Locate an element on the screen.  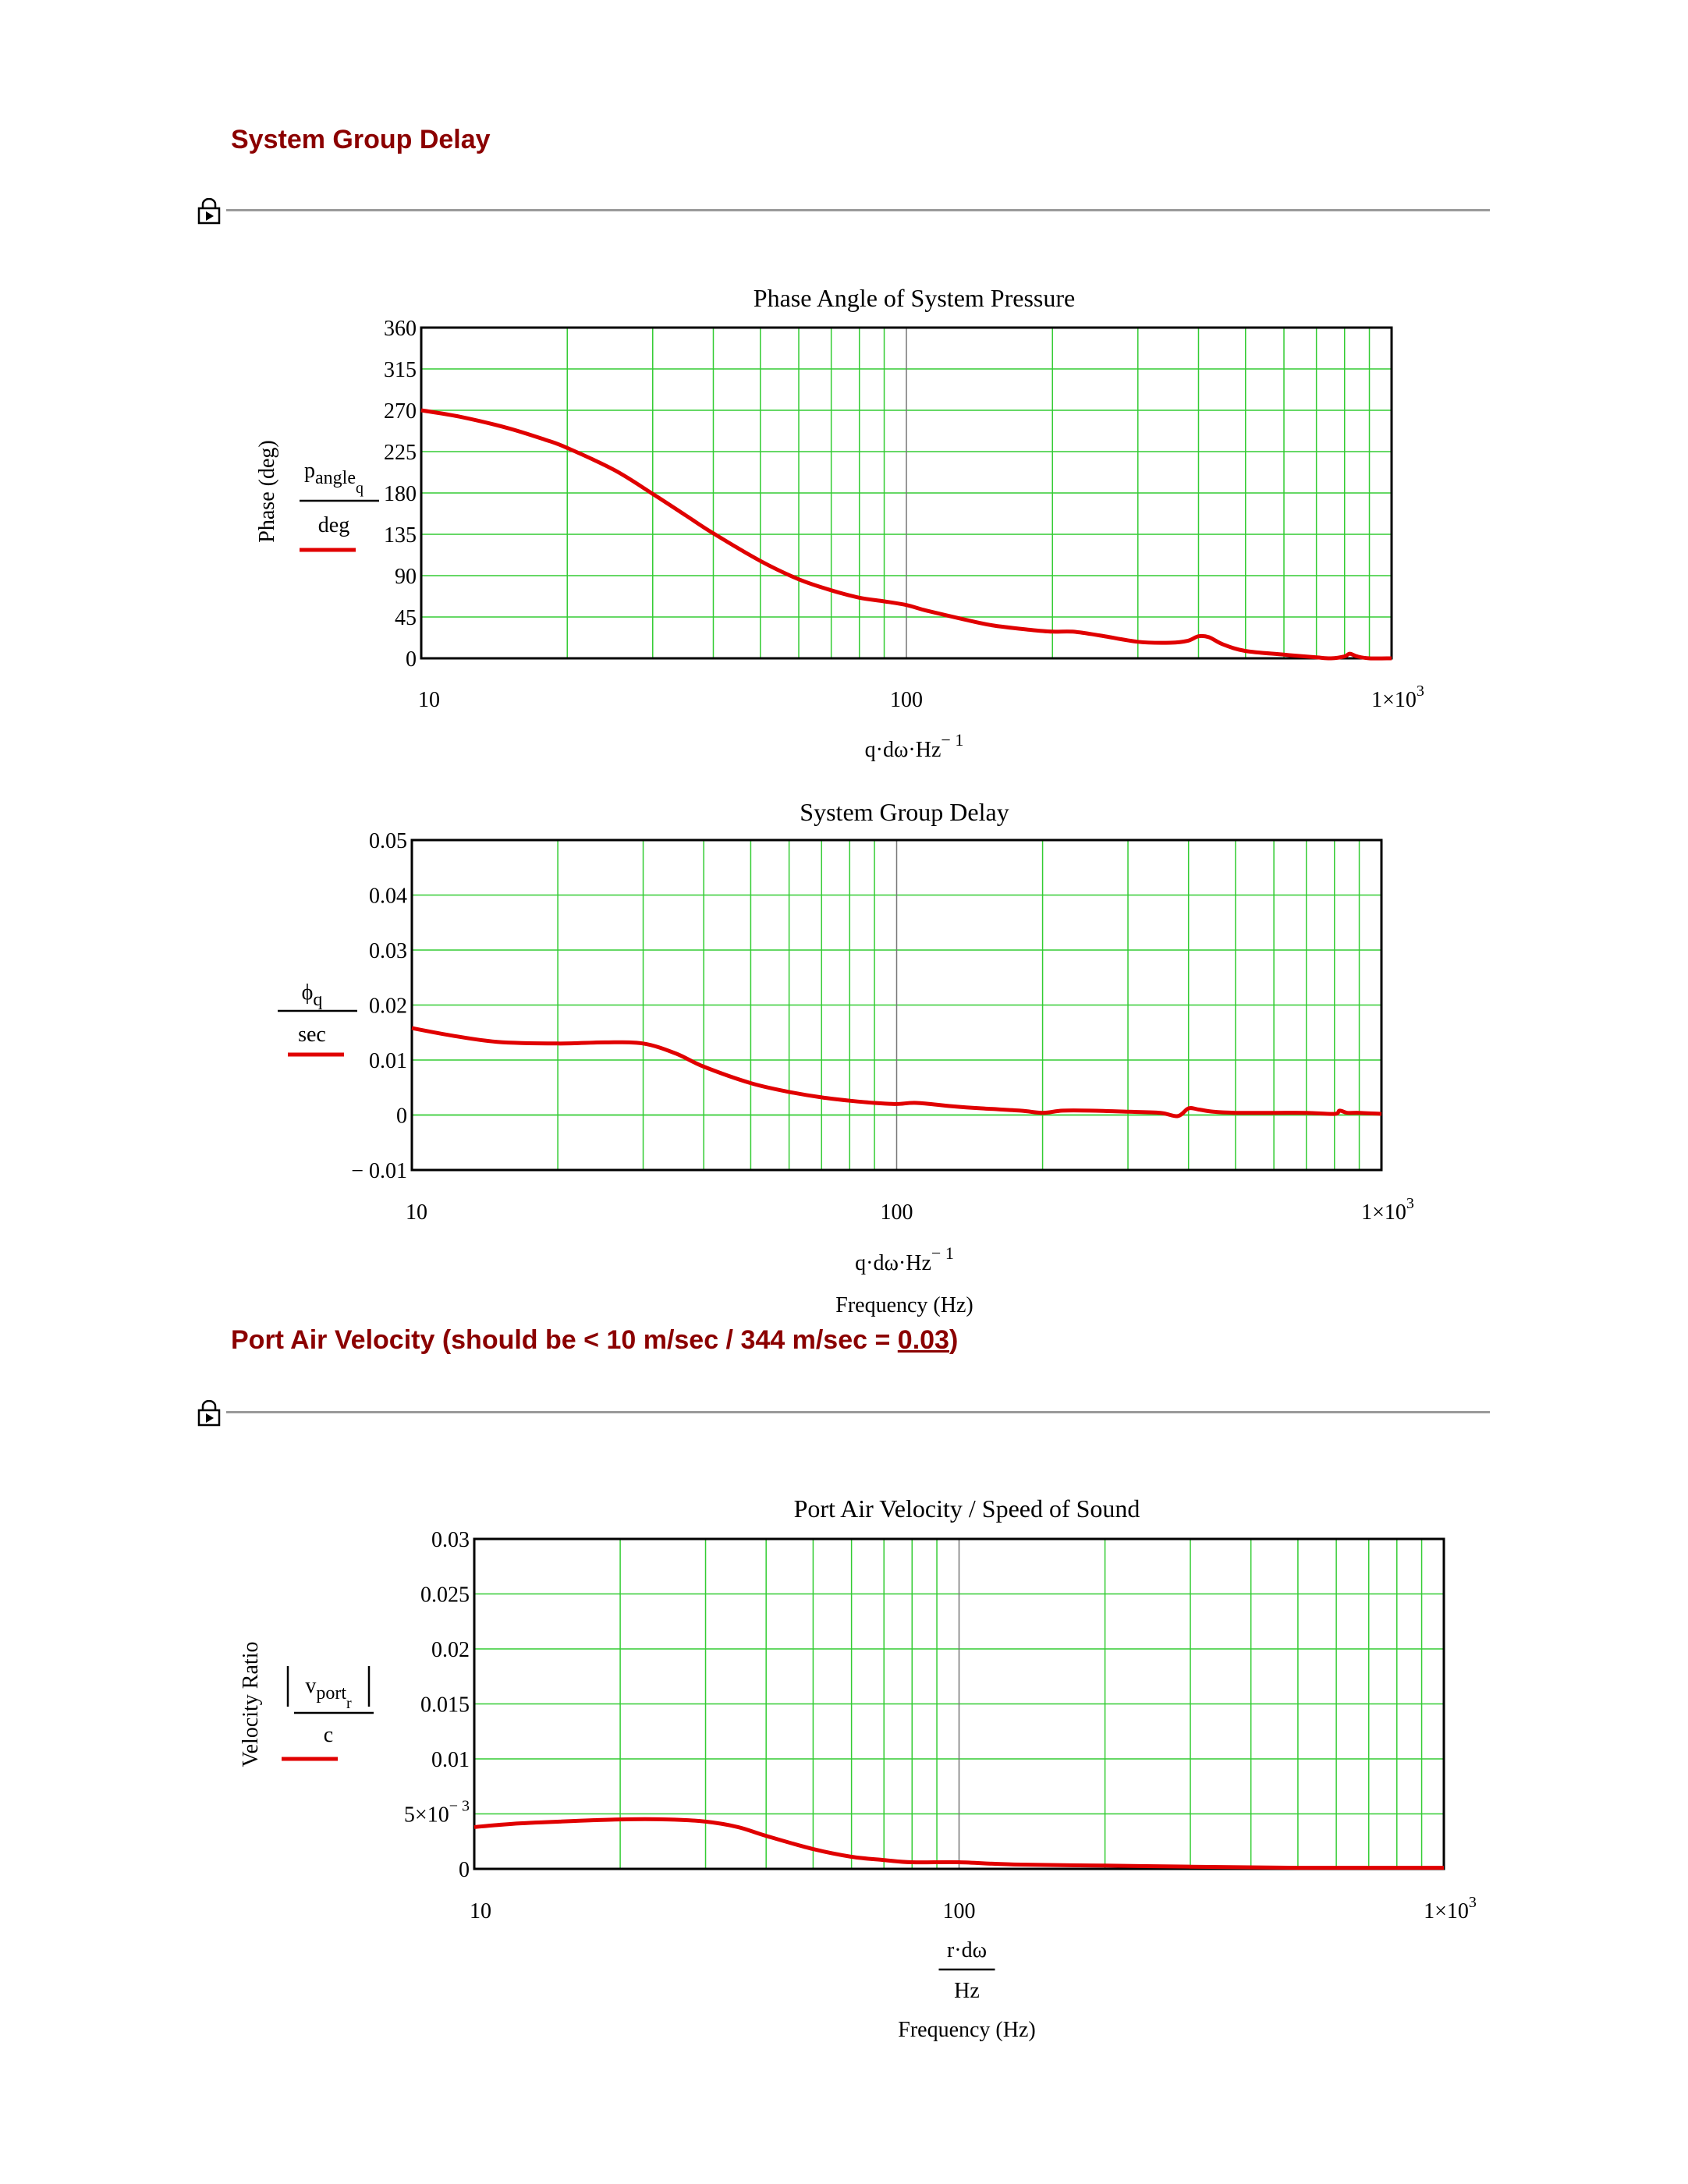
y-tick-label: 5×10− 3 is located at coordinates (437, 1813).